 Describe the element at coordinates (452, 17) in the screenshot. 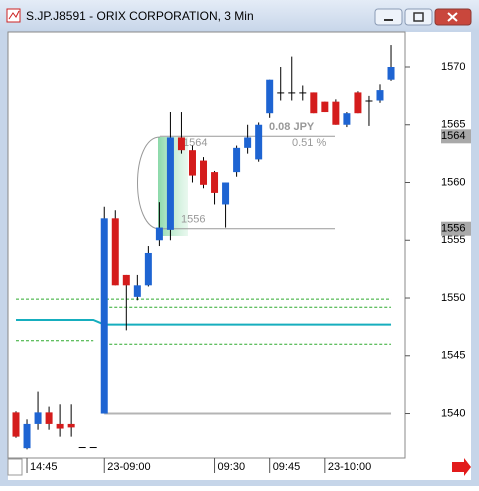

I see `close-glyph` at that location.